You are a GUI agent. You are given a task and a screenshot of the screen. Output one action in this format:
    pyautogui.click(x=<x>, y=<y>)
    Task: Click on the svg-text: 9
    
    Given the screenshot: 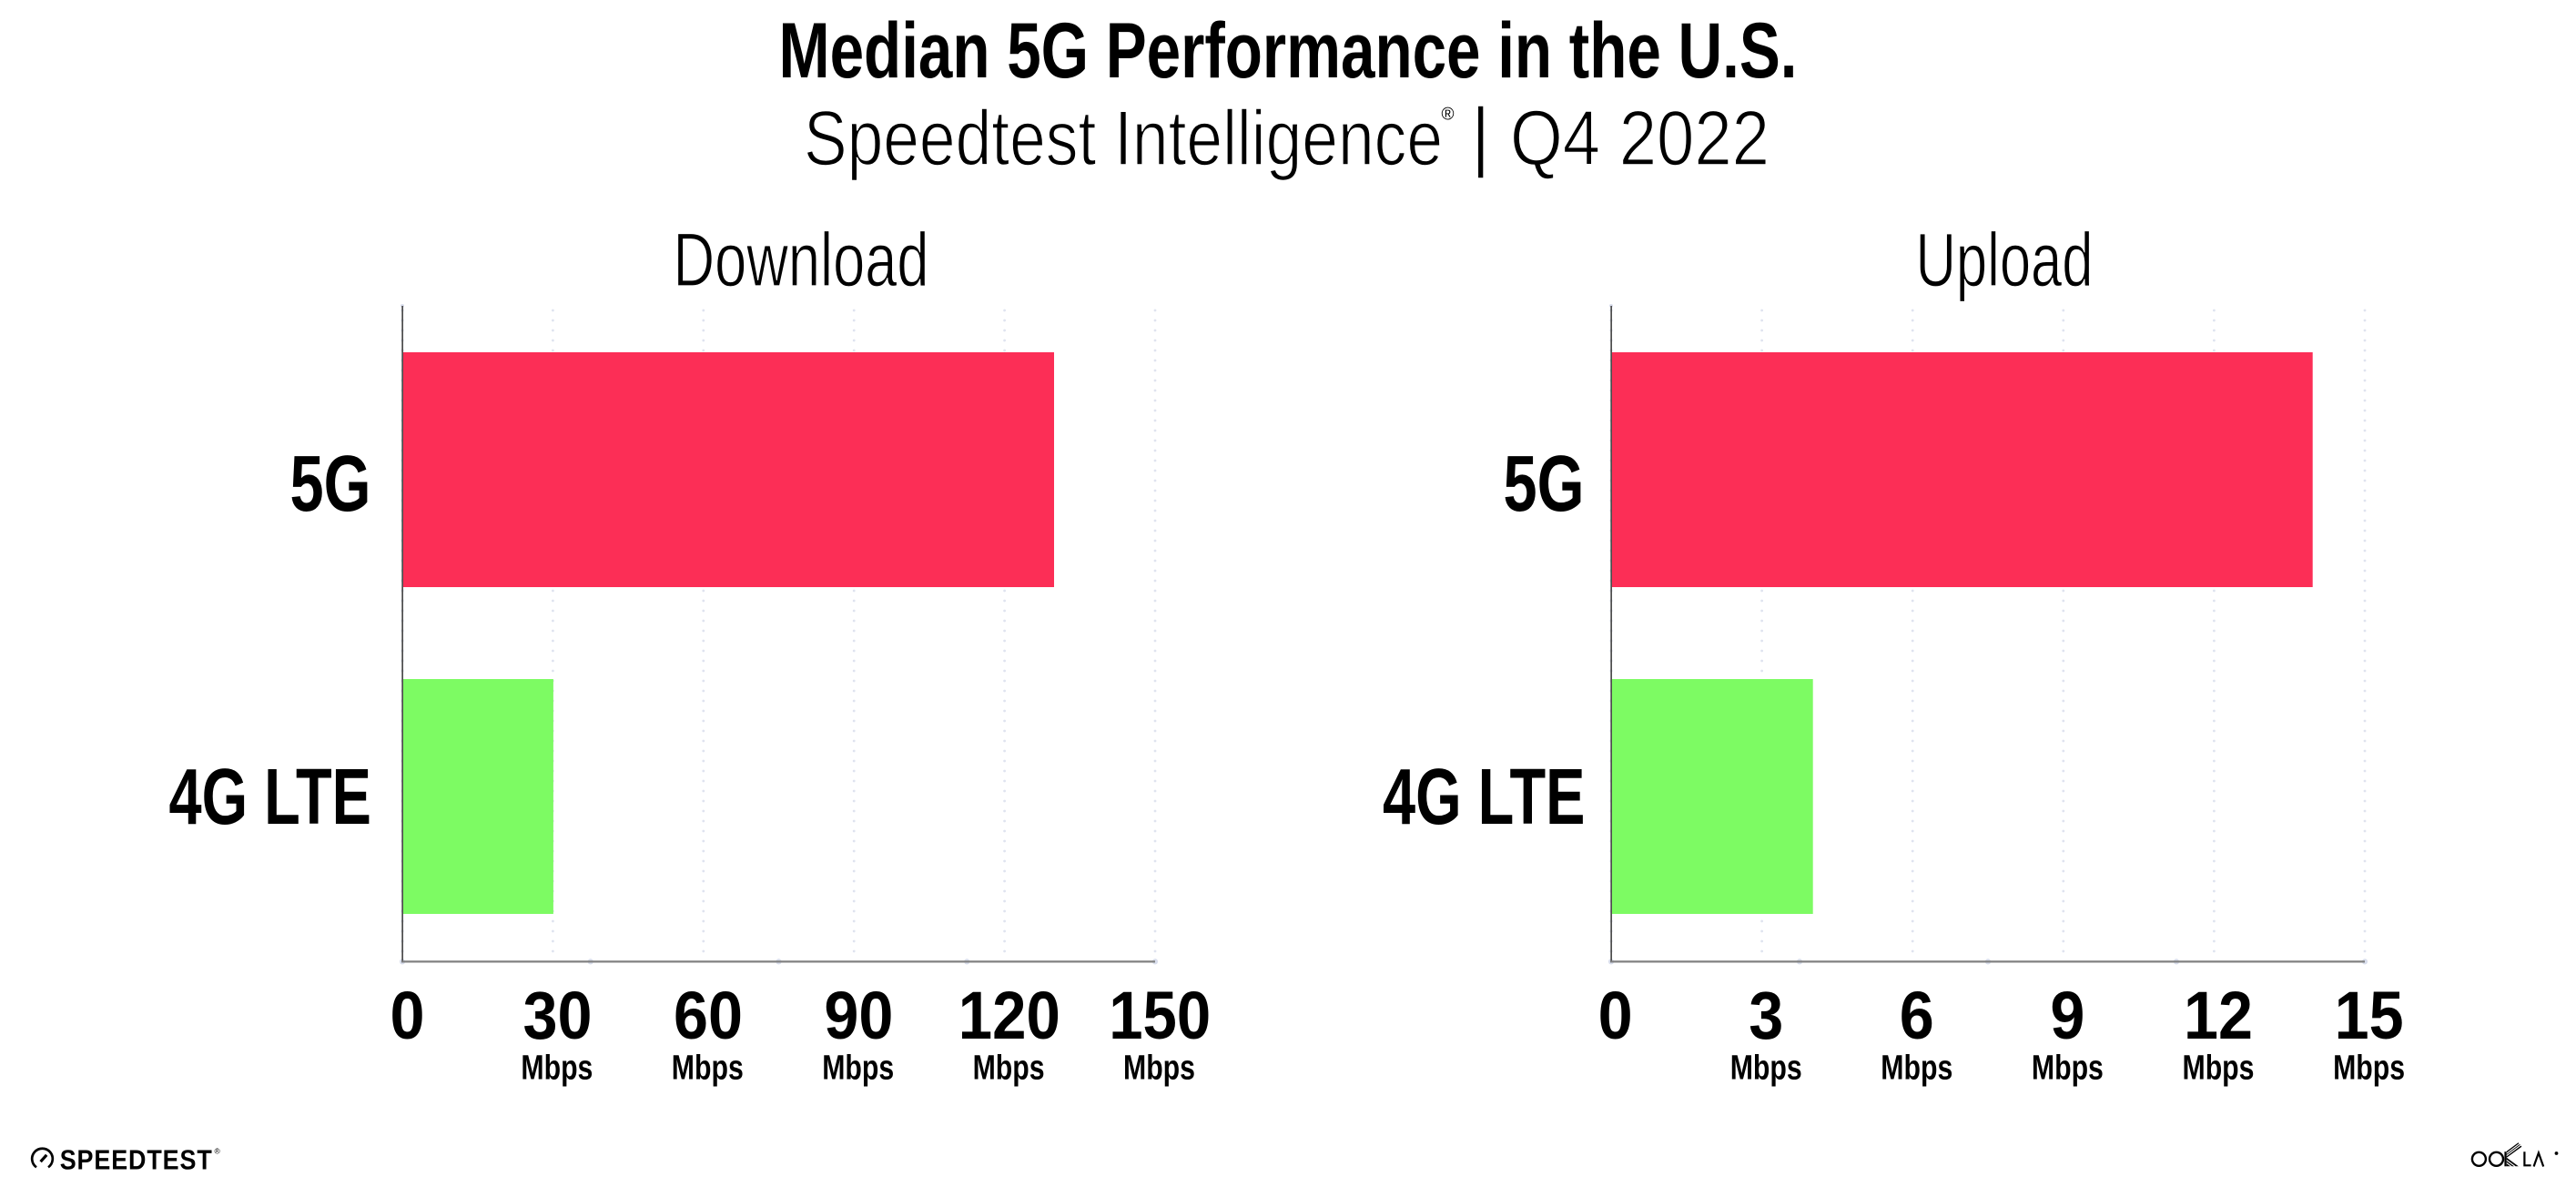 What is the action you would take?
    pyautogui.click(x=2067, y=1015)
    